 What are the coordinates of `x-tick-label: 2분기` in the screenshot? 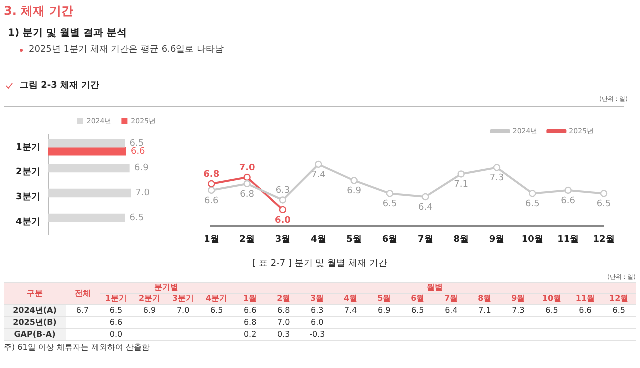 It's located at (150, 299).